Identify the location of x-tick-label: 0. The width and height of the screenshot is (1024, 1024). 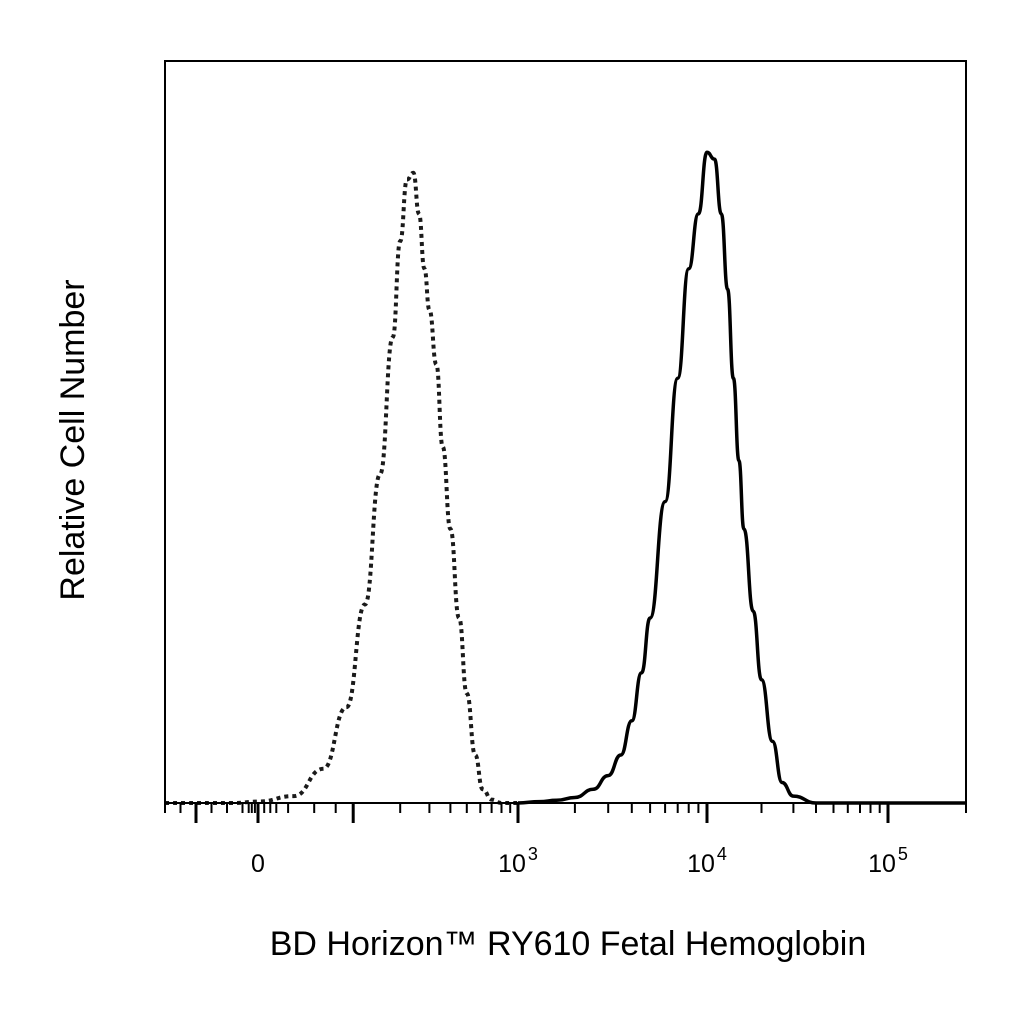
(258, 864).